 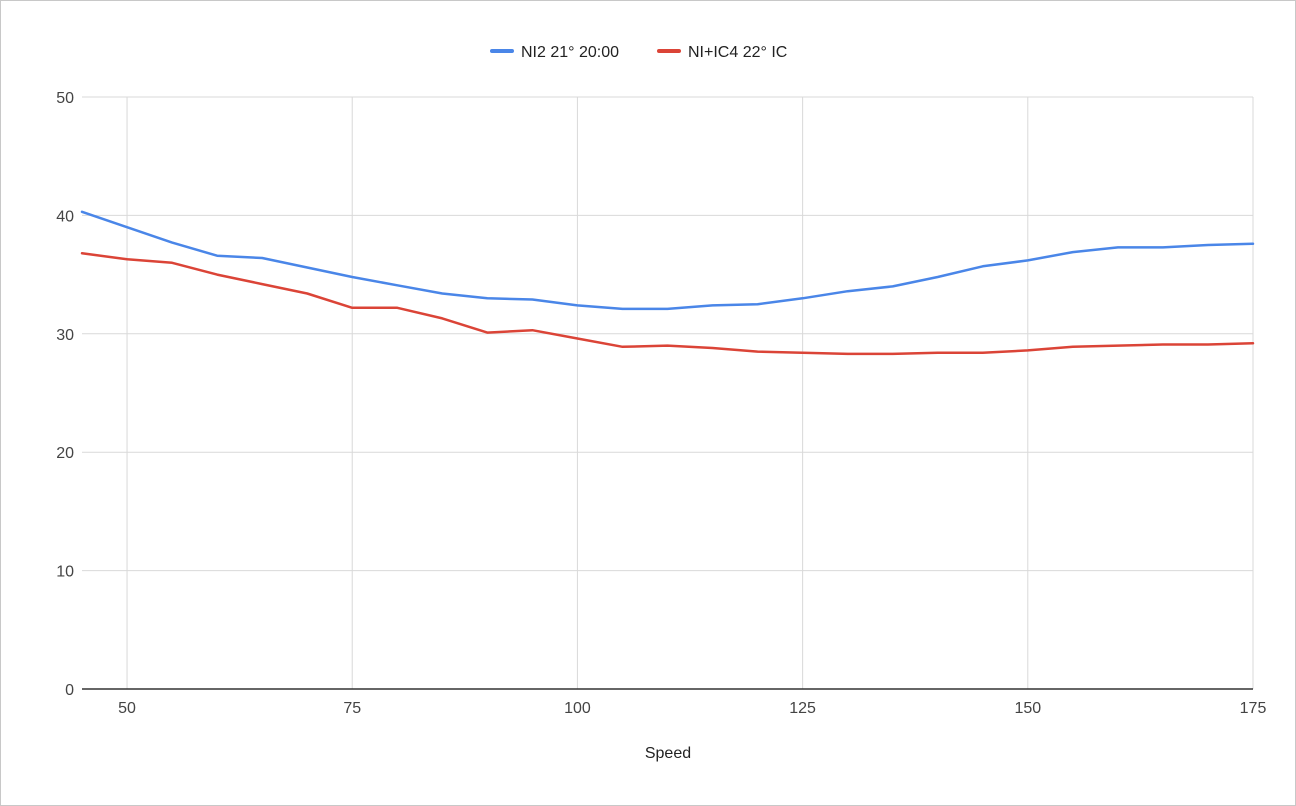 I want to click on x-tick-label: 50, so click(x=127, y=708).